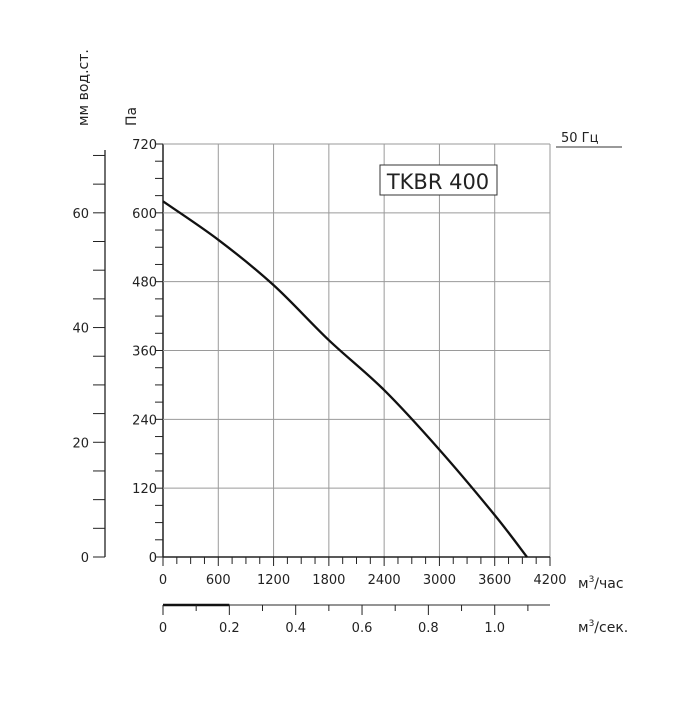 The image size is (700, 704). Describe the element at coordinates (163, 580) in the screenshot. I see `x-tick-label: 0` at that location.